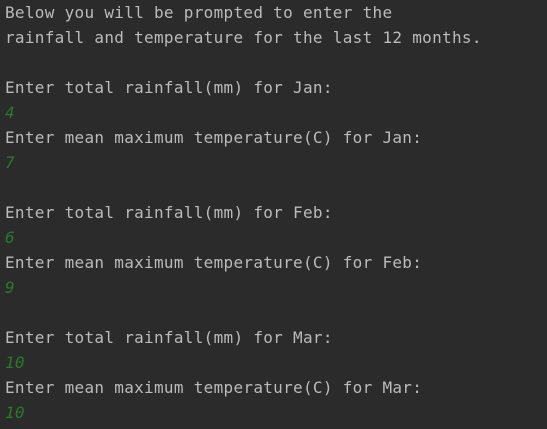 The width and height of the screenshot is (547, 429). Describe the element at coordinates (169, 87) in the screenshot. I see `rainfall-prompt-jan: Enter total rainfall(mm) for Jan:` at that location.